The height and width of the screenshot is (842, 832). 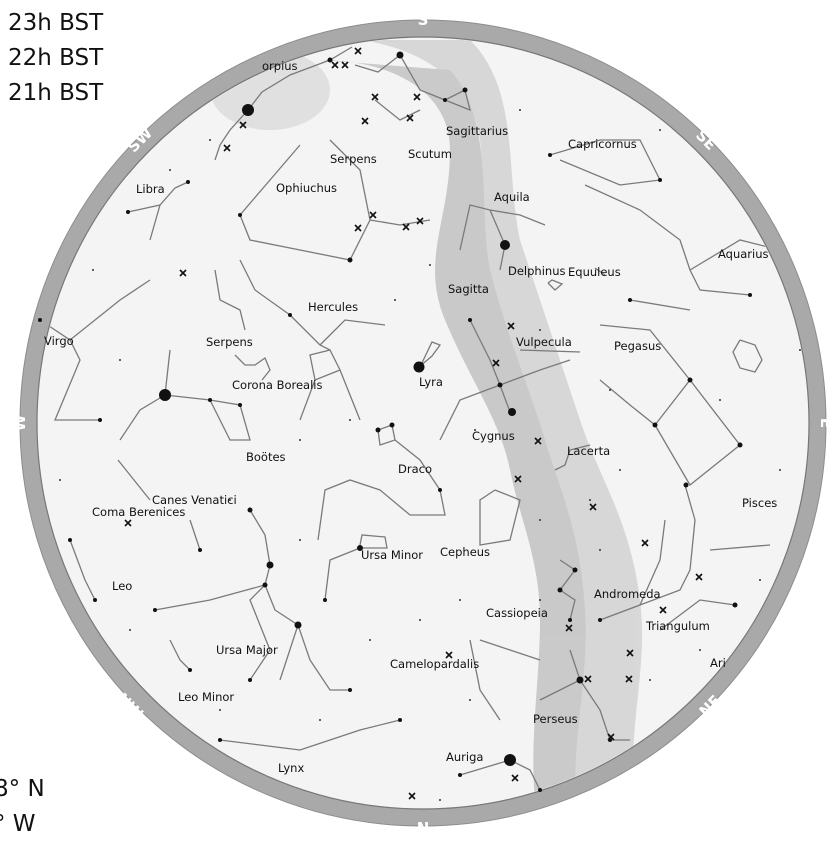 What do you see at coordinates (430, 154) in the screenshot?
I see `constellation-label: Scutum` at bounding box center [430, 154].